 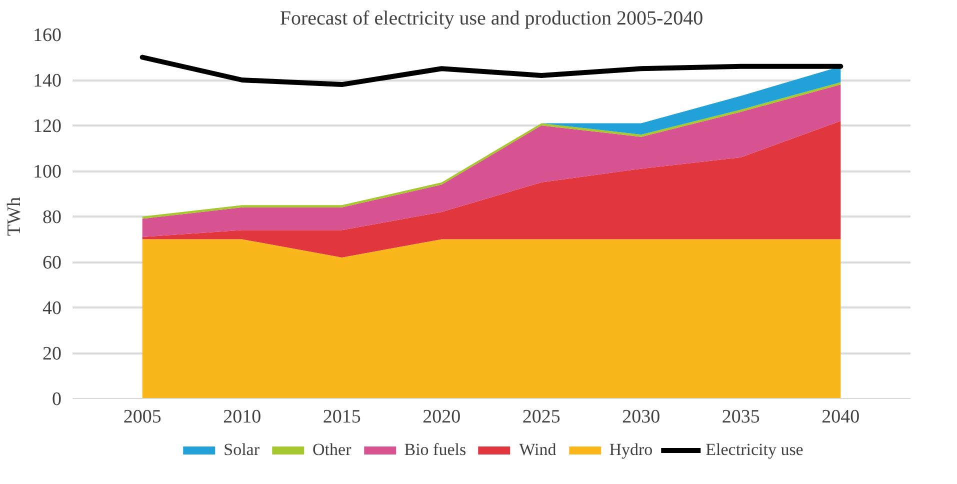 What do you see at coordinates (841, 417) in the screenshot?
I see `x-tick-label: 2040` at bounding box center [841, 417].